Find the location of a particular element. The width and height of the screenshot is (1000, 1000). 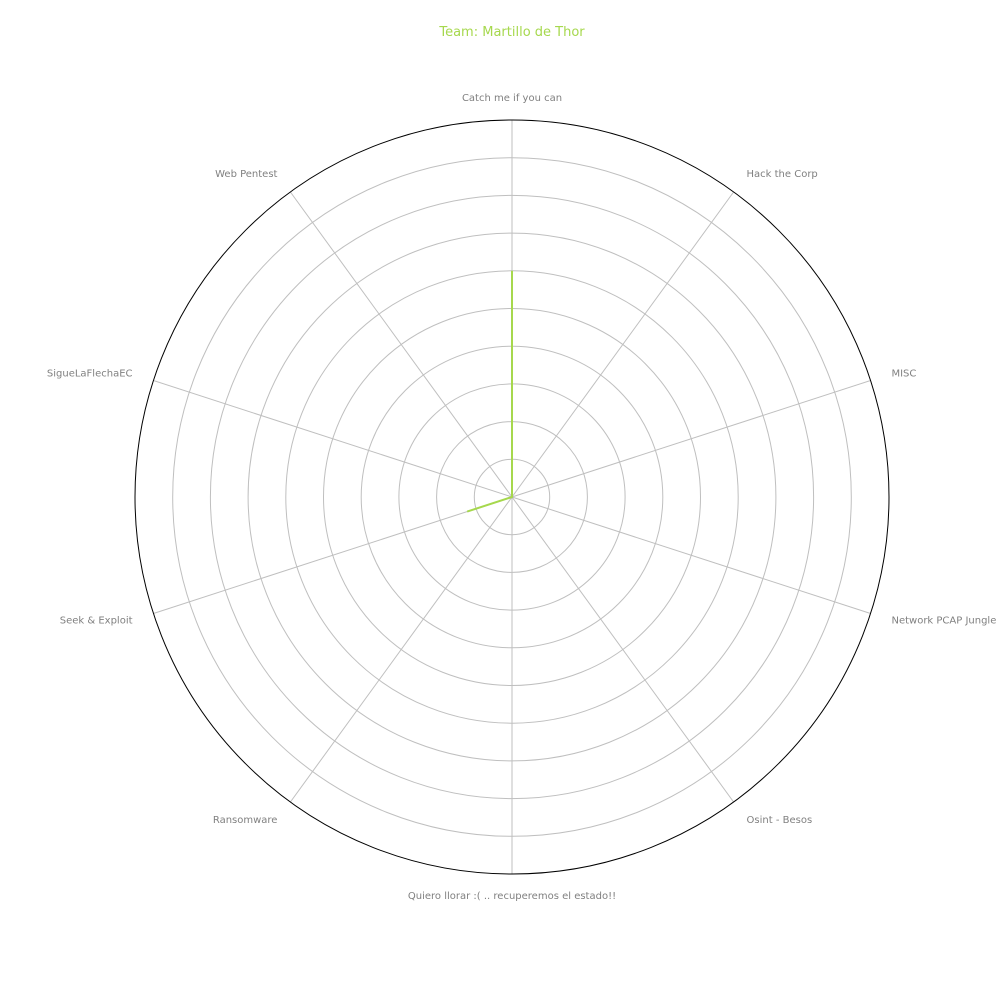

axis-label: Seek & Exploit is located at coordinates (96, 620).